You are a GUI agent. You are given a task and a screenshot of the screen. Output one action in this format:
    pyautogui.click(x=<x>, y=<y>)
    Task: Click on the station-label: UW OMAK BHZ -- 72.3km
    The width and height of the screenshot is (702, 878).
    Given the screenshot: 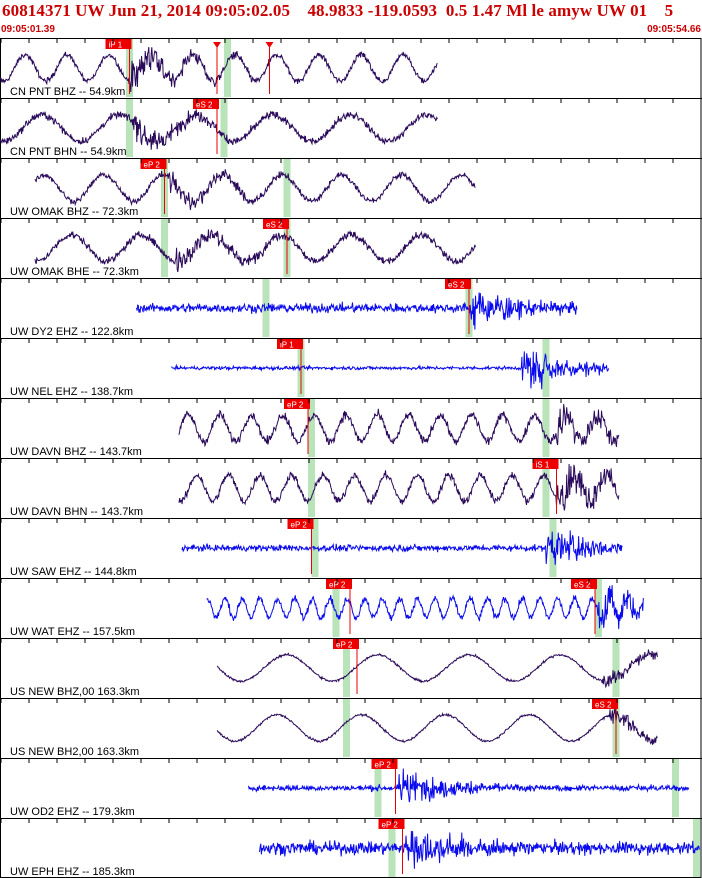 What is the action you would take?
    pyautogui.click(x=74, y=212)
    